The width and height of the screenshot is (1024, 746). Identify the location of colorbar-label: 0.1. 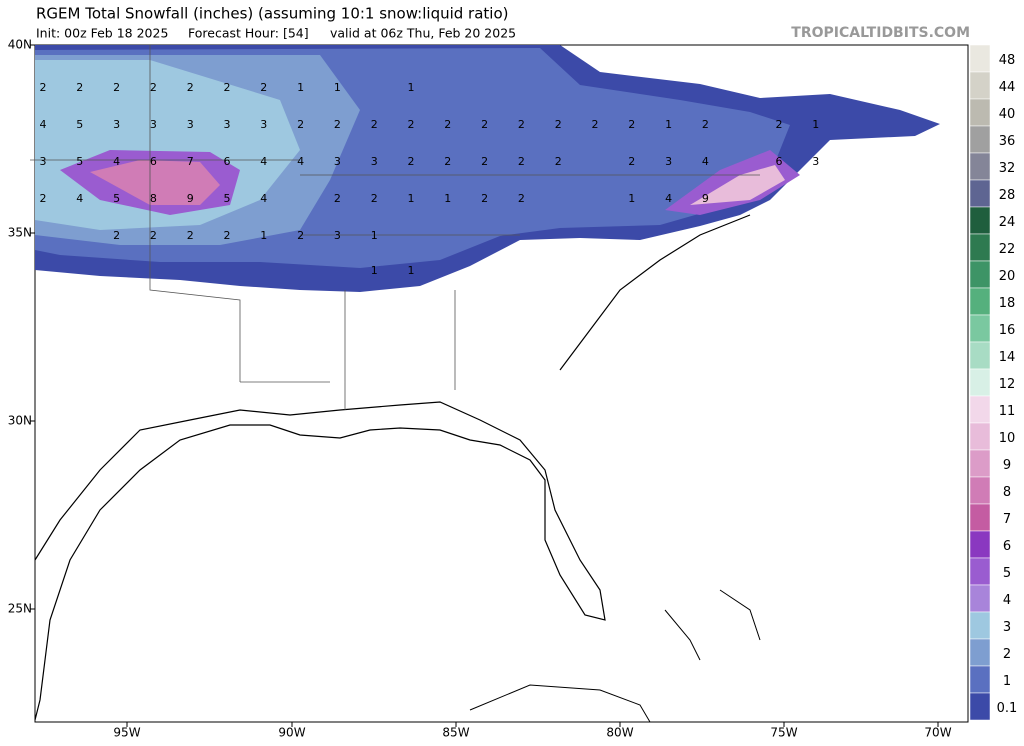
(1007, 708).